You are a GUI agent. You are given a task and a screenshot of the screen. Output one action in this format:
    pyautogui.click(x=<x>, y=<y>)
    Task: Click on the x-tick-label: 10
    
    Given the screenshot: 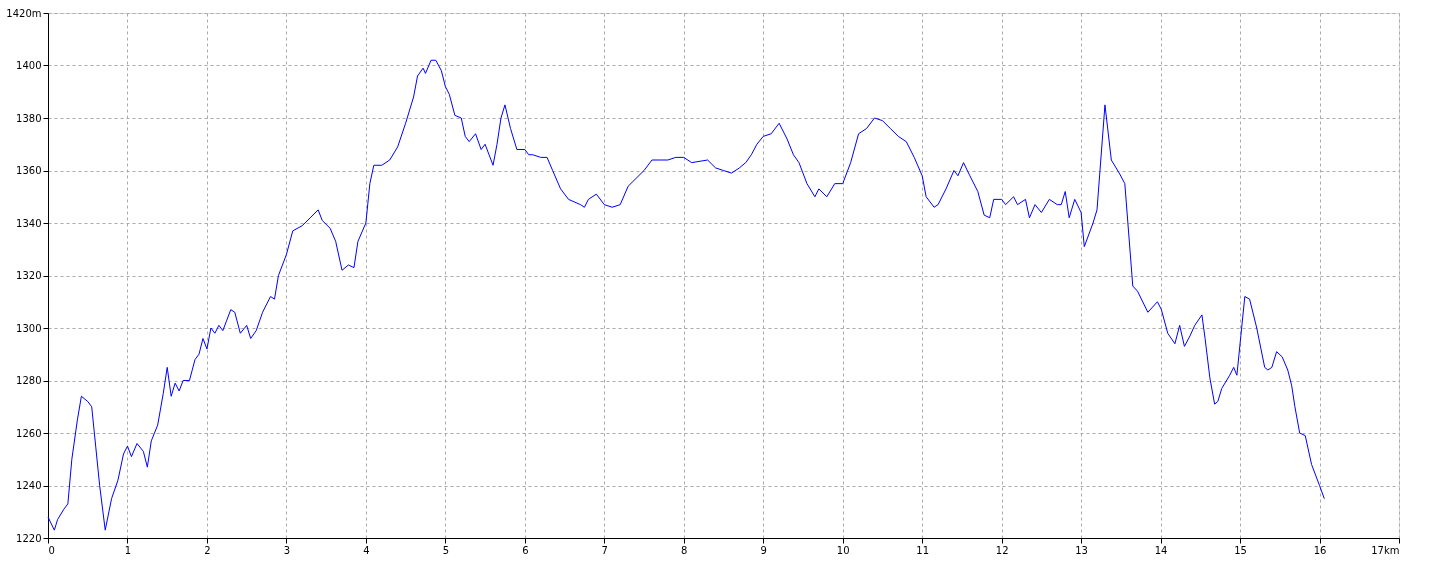 What is the action you would take?
    pyautogui.click(x=843, y=550)
    